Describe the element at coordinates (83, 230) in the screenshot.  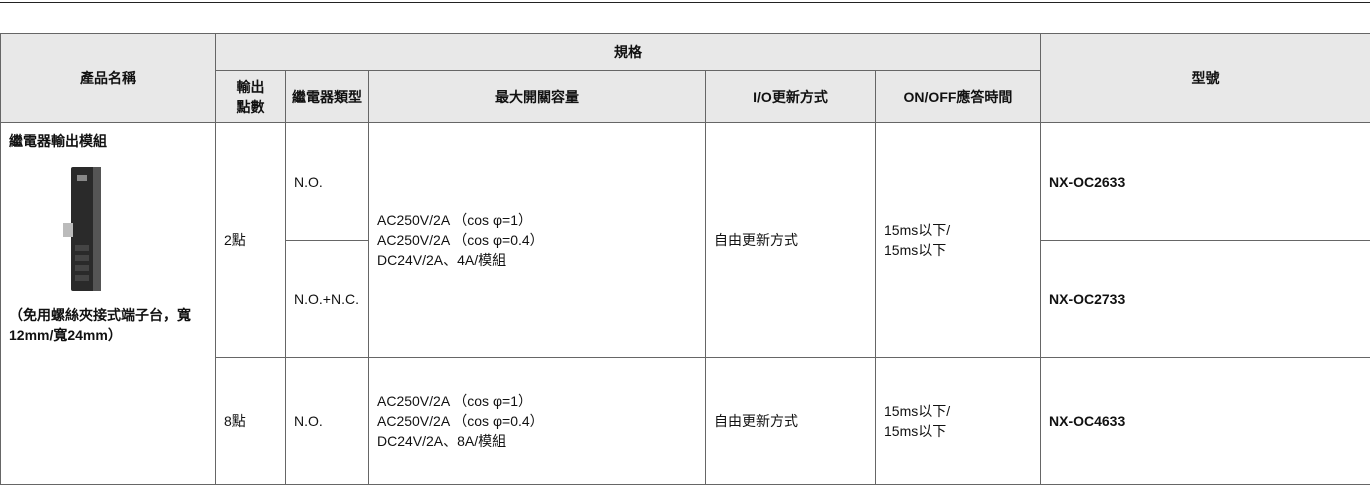
I see `product-image` at that location.